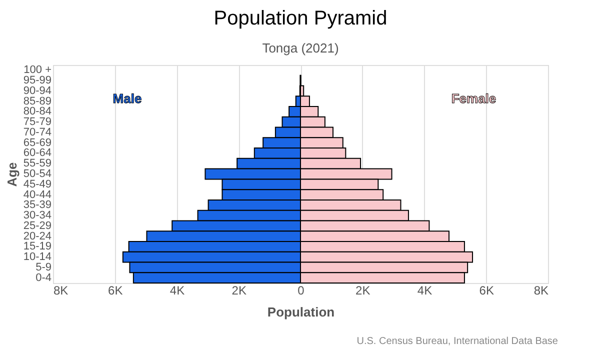  Describe the element at coordinates (37, 90) in the screenshot. I see `y-tick-label: 90-94` at that location.